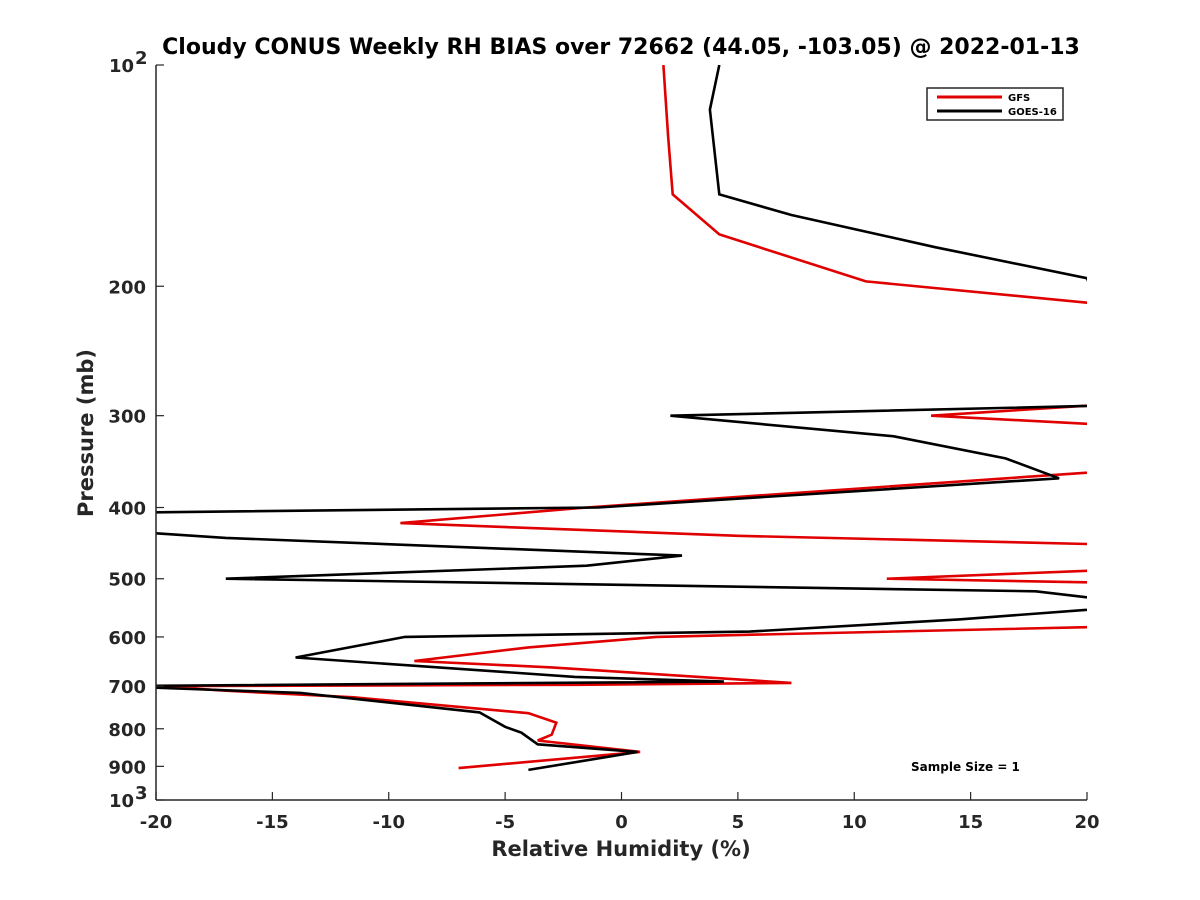 This screenshot has width=1200, height=900. I want to click on x-tick-label: 10, so click(854, 822).